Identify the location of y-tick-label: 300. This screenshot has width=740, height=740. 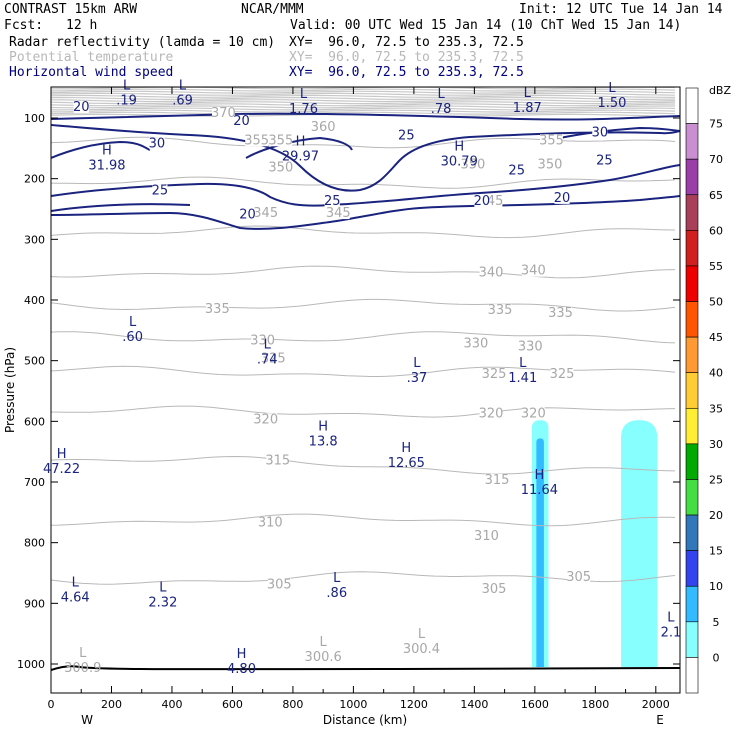
(34, 239).